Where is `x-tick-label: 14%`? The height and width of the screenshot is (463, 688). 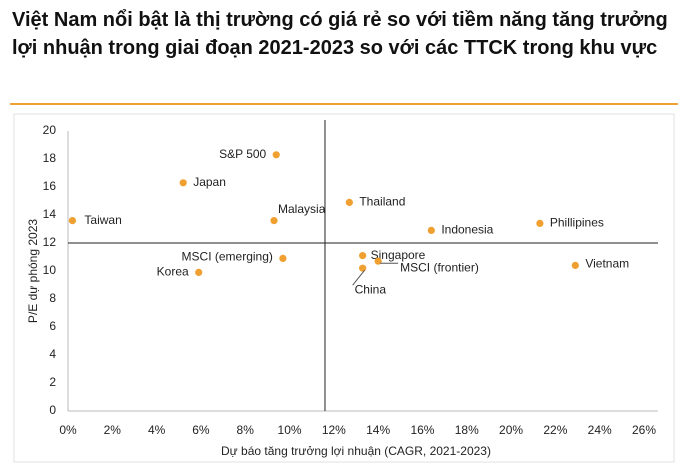 x-tick-label: 14% is located at coordinates (378, 430).